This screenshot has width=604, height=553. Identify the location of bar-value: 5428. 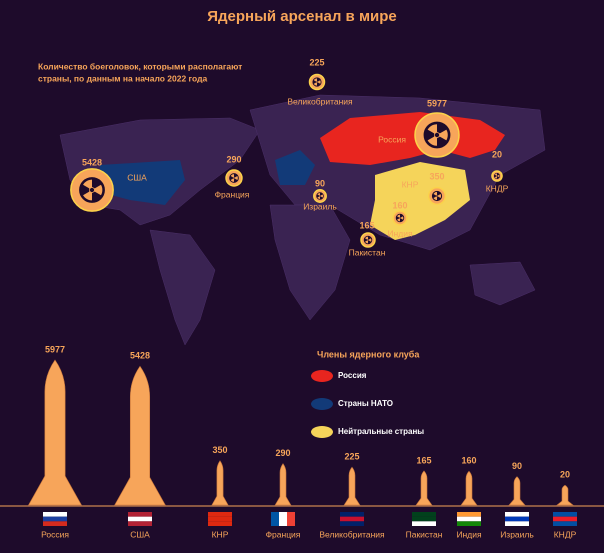
(140, 356).